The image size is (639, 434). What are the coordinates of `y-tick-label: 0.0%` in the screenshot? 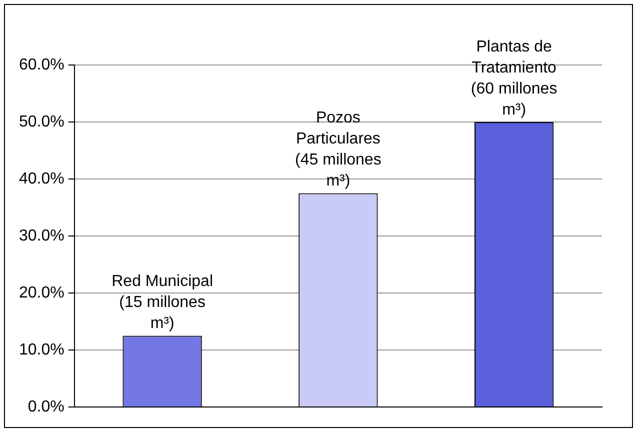 It's located at (46, 407).